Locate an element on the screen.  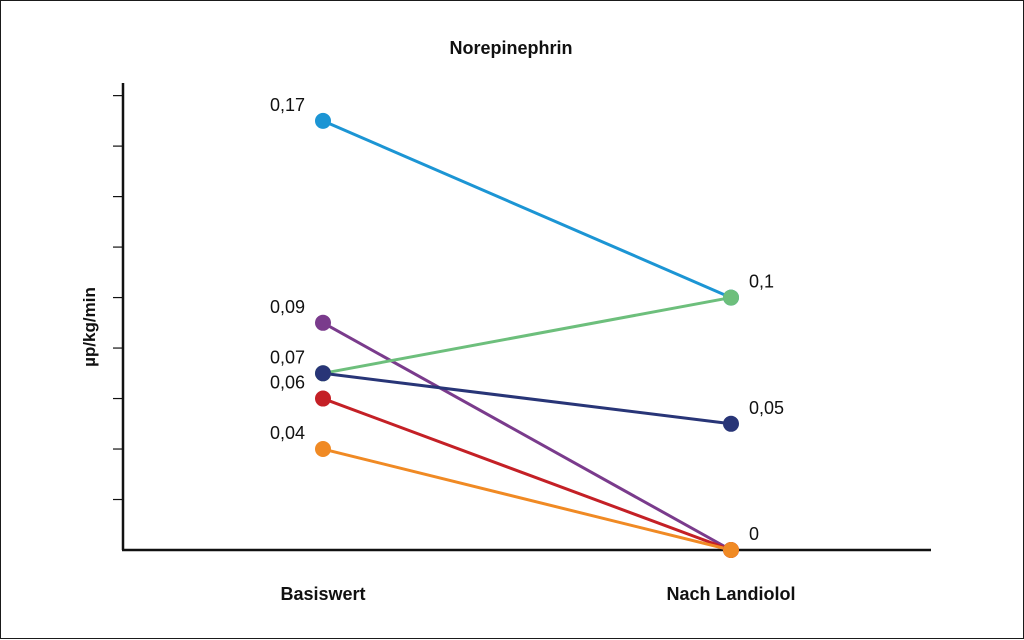
data-label-nach-0: 0,1 is located at coordinates (761, 282).